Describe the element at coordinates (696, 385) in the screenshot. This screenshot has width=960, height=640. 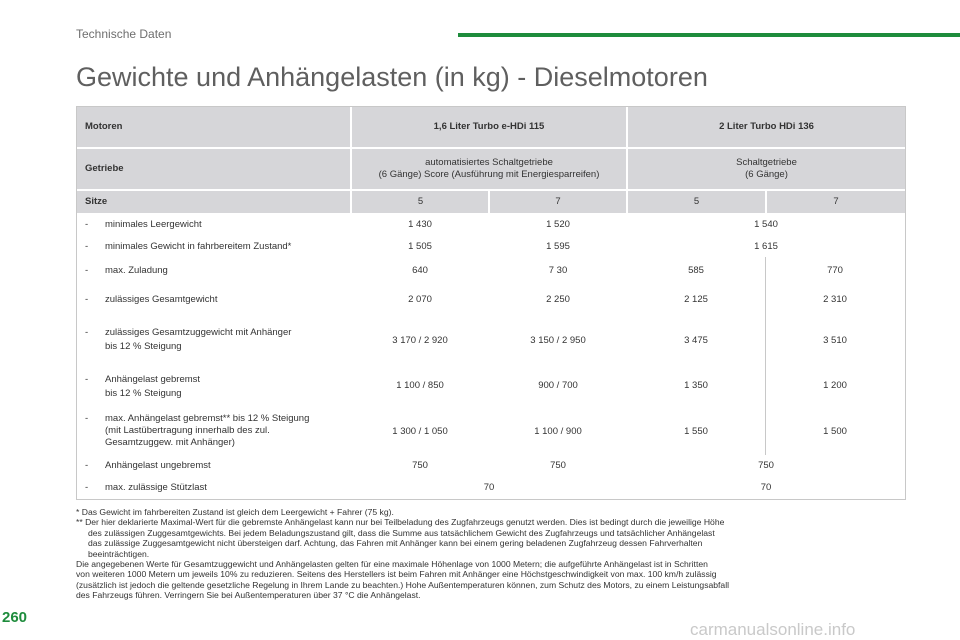
I see `row-value: 1 350` at that location.